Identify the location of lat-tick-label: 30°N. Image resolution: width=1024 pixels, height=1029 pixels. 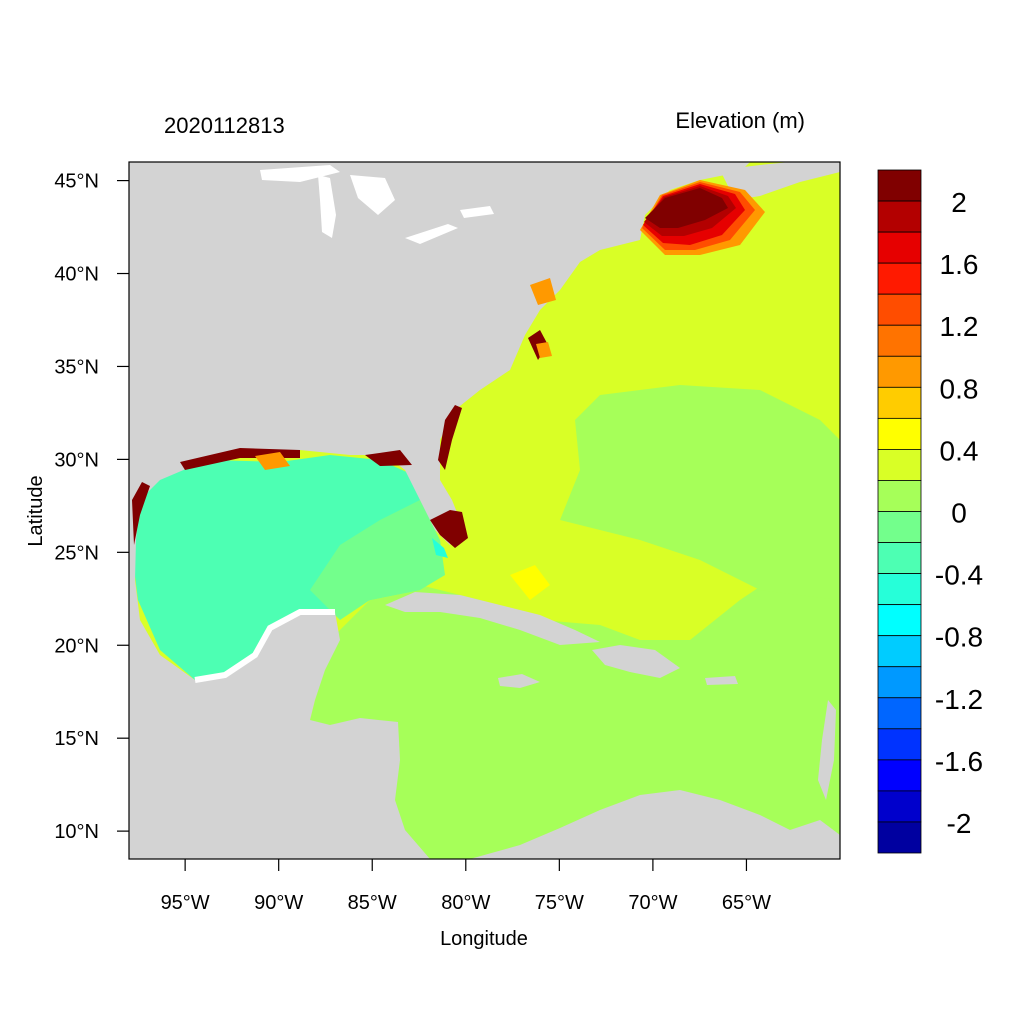
(76, 460).